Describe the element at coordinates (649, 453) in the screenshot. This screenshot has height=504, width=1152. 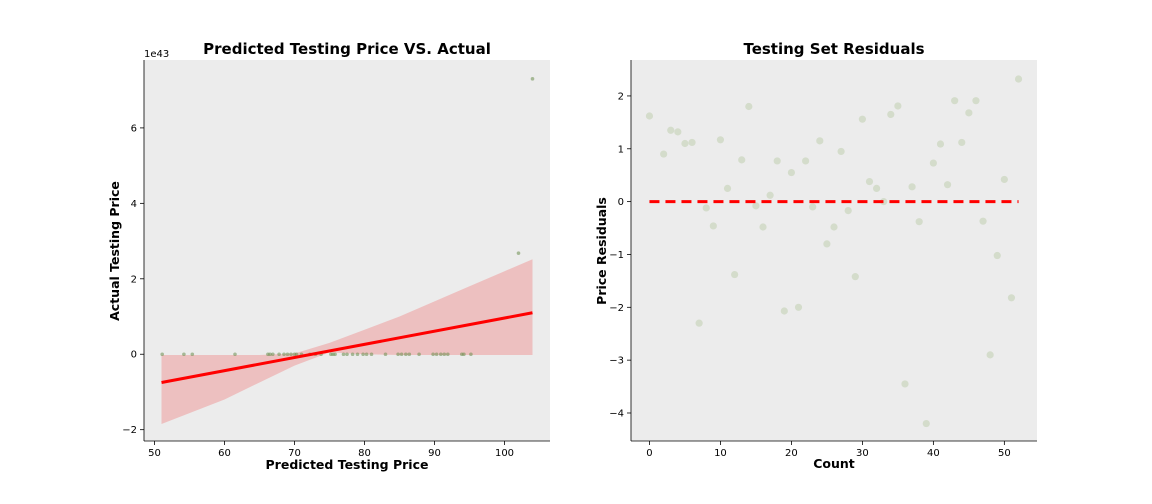
I see `x-tick-label: 0` at that location.